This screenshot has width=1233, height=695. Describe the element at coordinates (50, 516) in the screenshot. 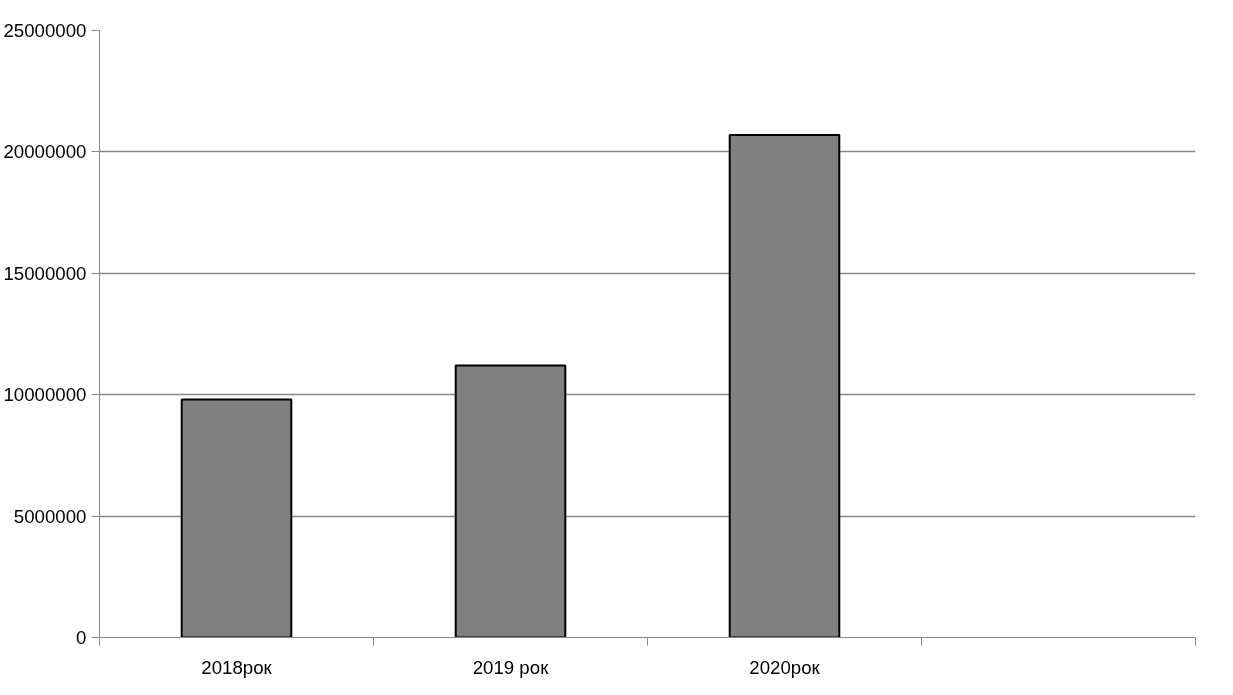

I see `y-tick-label: 5000000` at that location.